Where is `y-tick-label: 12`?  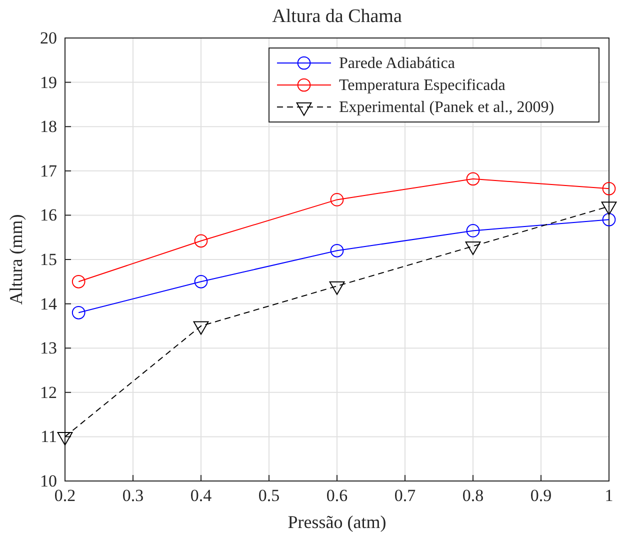
y-tick-label: 12 is located at coordinates (48, 392).